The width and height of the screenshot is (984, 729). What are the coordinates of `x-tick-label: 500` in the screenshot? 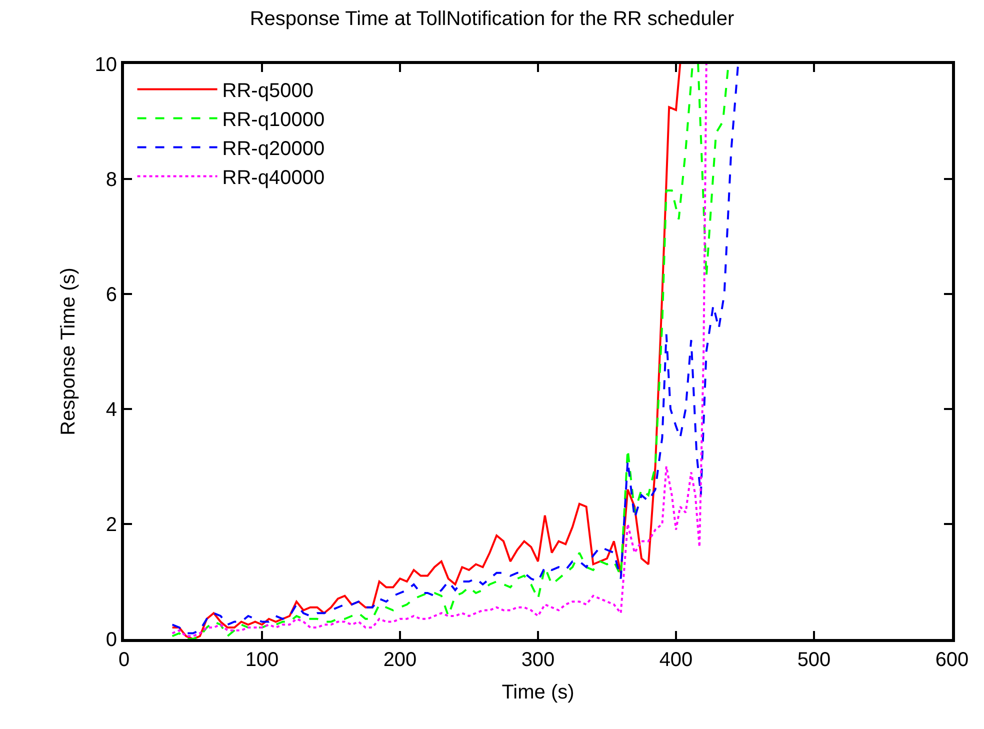 It's located at (814, 660).